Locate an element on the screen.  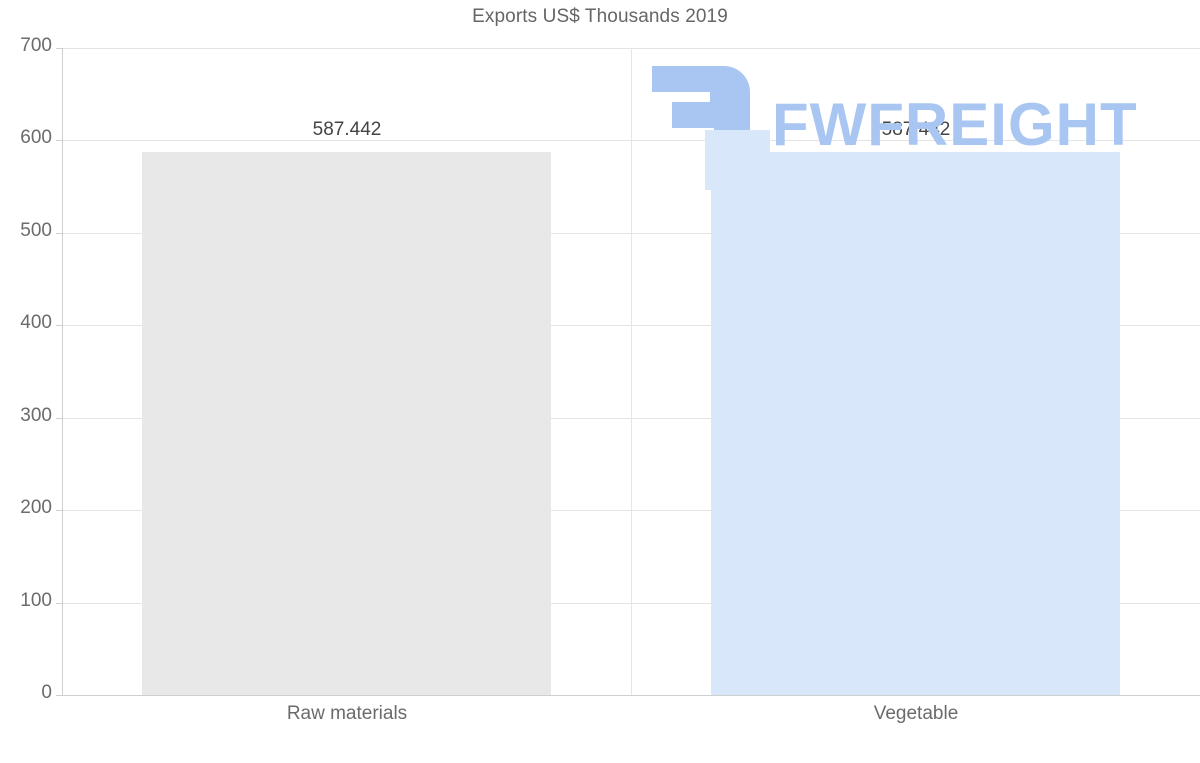
y-axis-tick-label: 200 is located at coordinates (36, 507).